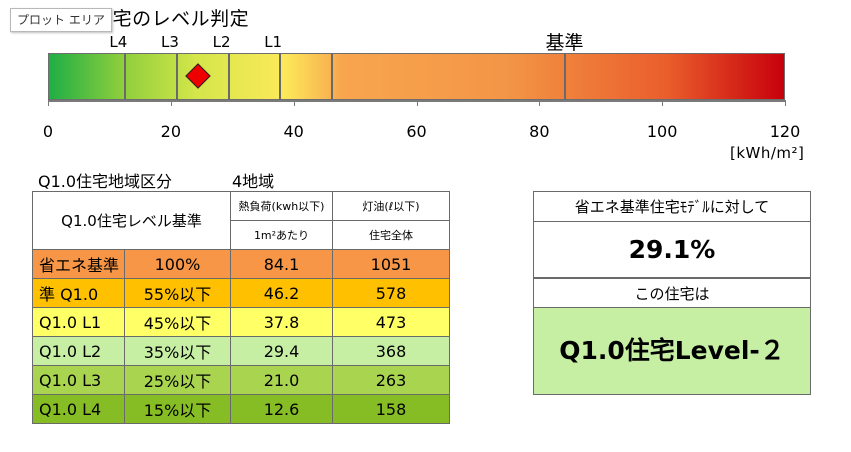 Image resolution: width=851 pixels, height=452 pixels. Describe the element at coordinates (118, 42) in the screenshot. I see `level-label: L4` at that location.